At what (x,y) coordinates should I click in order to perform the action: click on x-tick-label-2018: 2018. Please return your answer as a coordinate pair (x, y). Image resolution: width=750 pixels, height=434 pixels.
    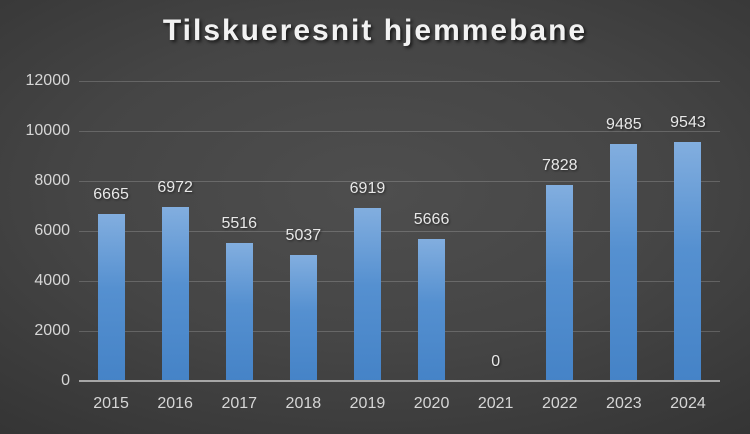
    Looking at the image, I should click on (303, 403).